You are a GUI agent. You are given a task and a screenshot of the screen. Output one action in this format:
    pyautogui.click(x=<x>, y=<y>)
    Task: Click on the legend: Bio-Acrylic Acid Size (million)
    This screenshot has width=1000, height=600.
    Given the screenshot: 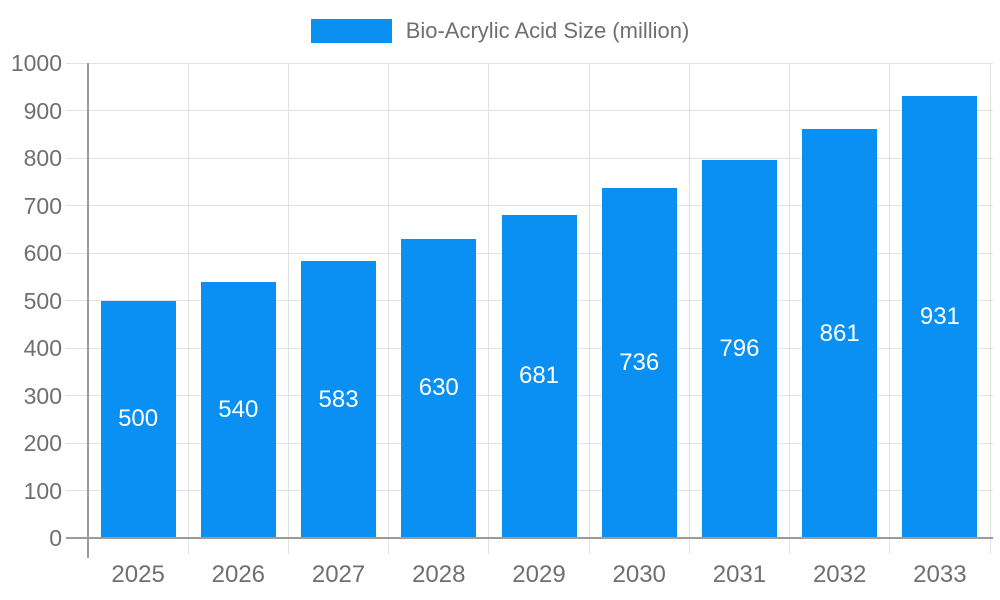 What is the action you would take?
    pyautogui.click(x=500, y=31)
    